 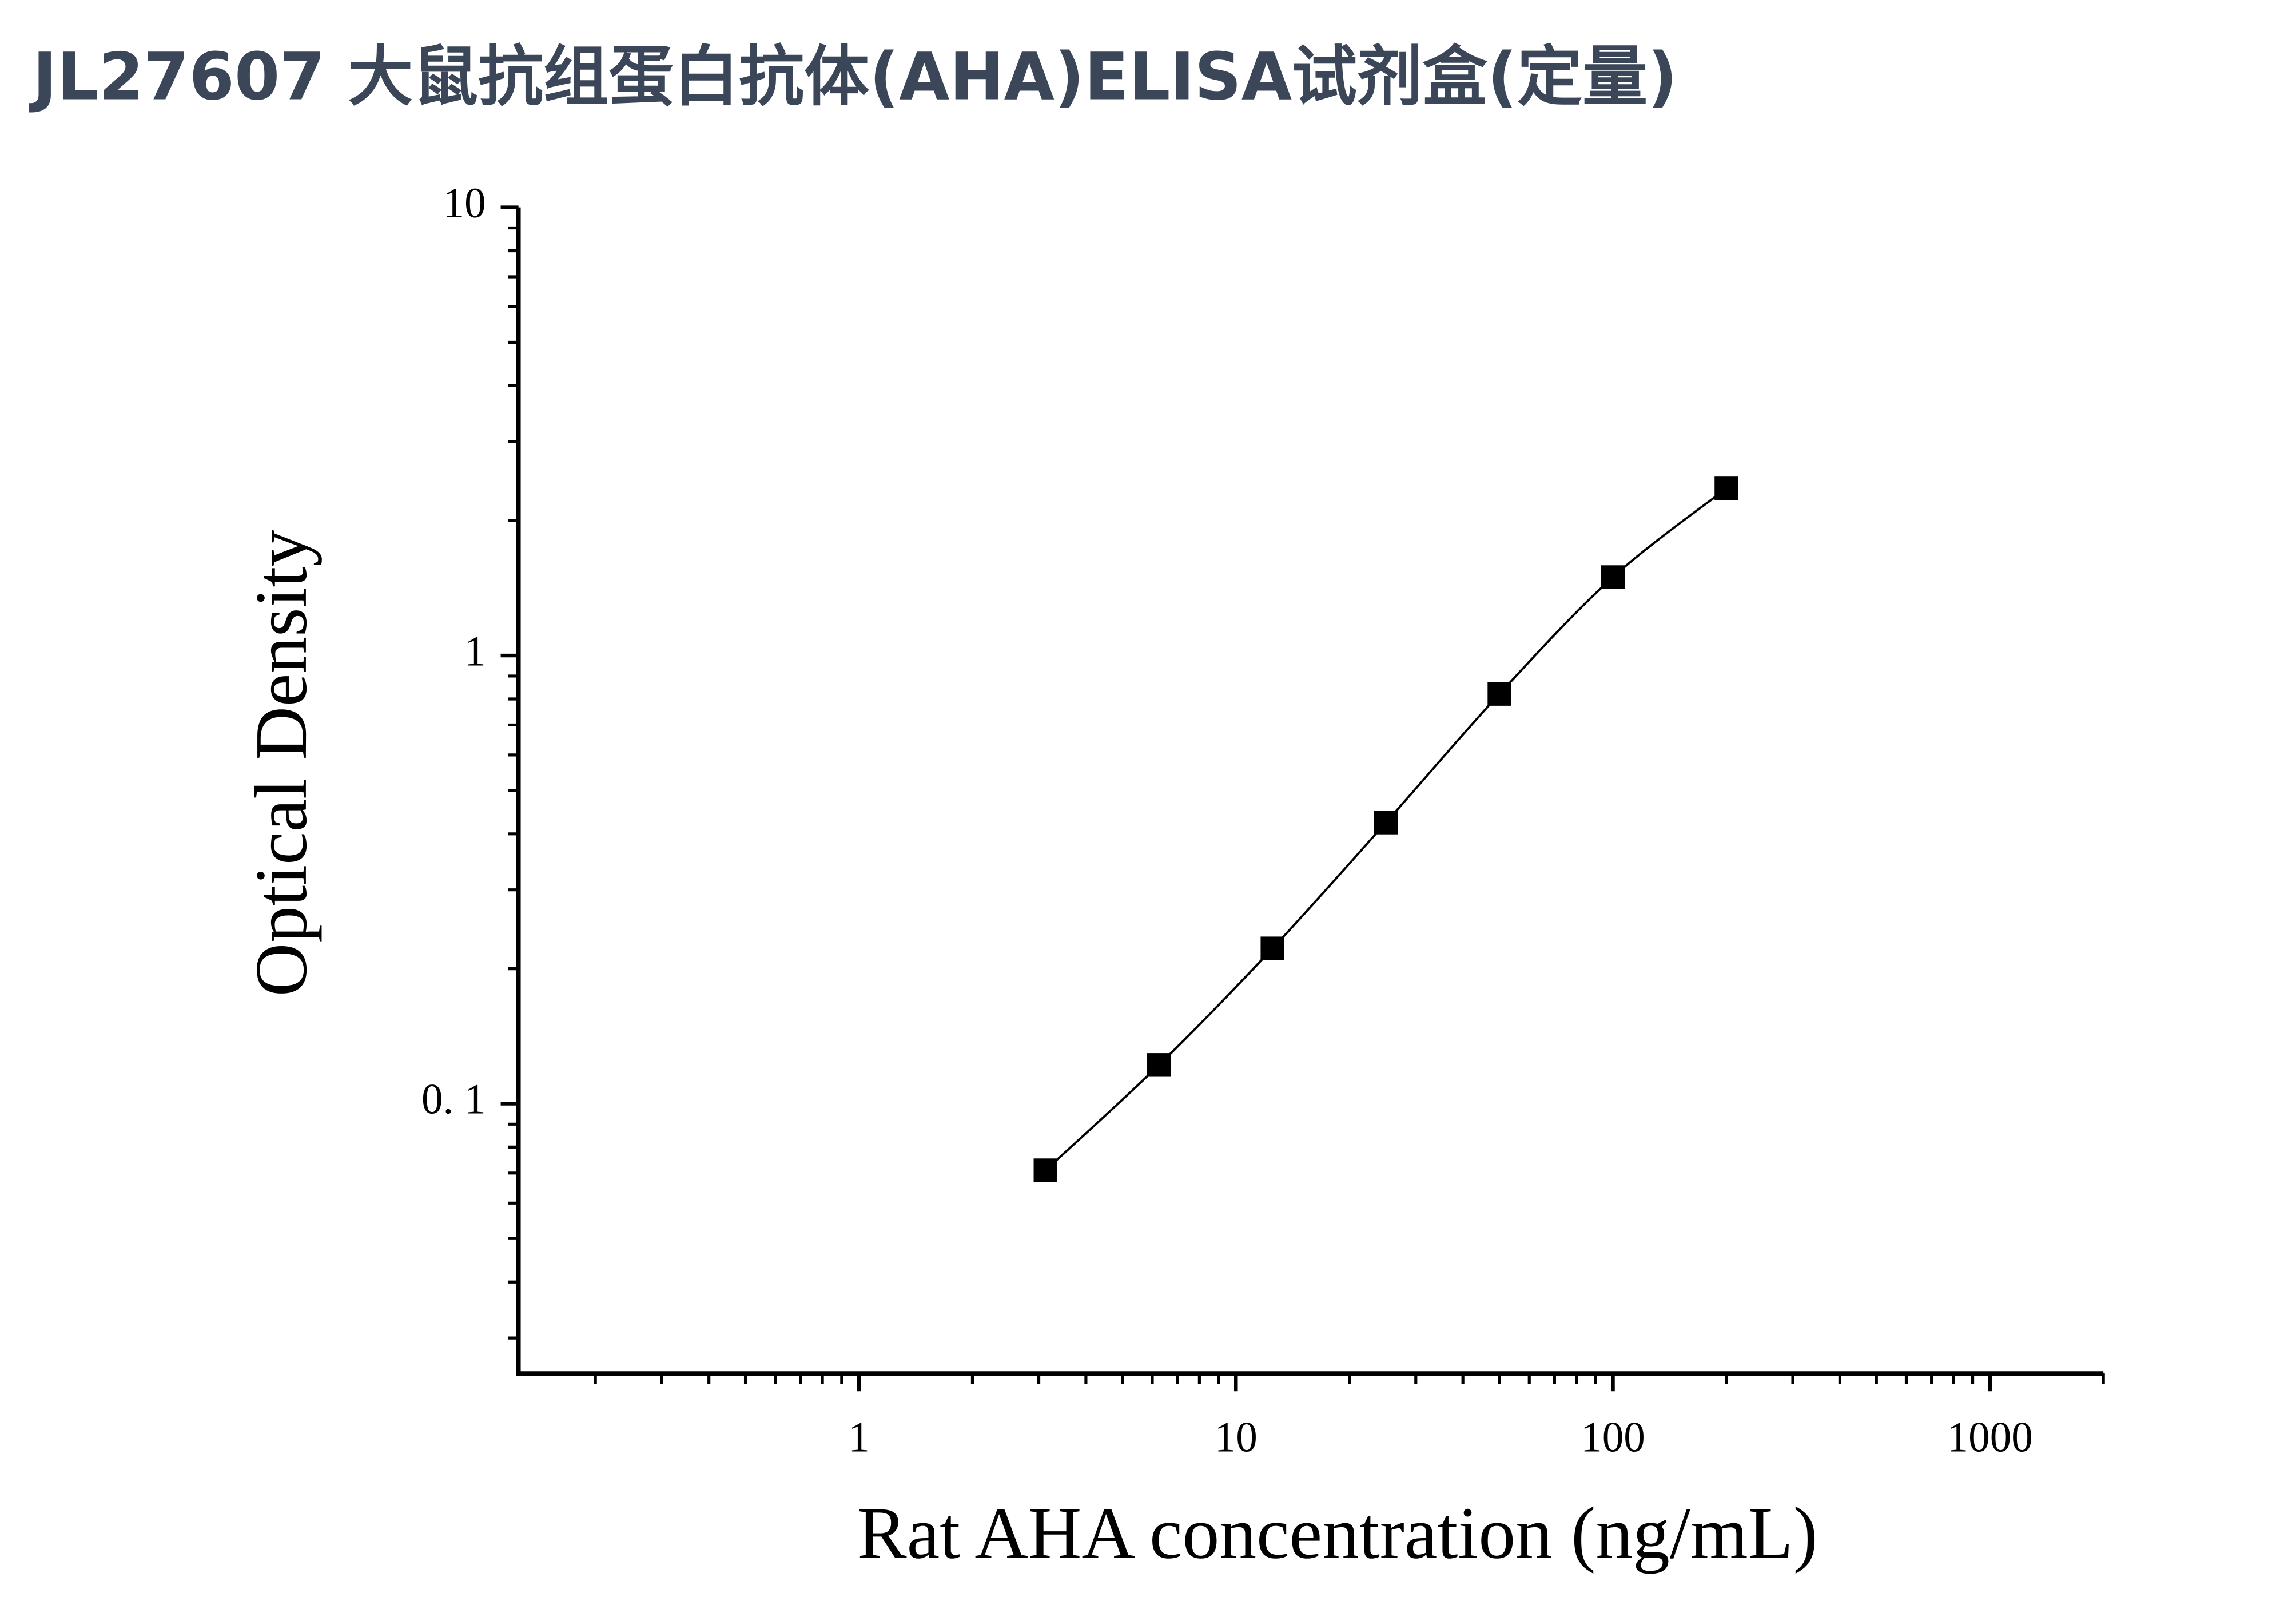 What do you see at coordinates (1338, 1534) in the screenshot?
I see `x-axis-label: Rat AHA concentration (ng/mL)` at bounding box center [1338, 1534].